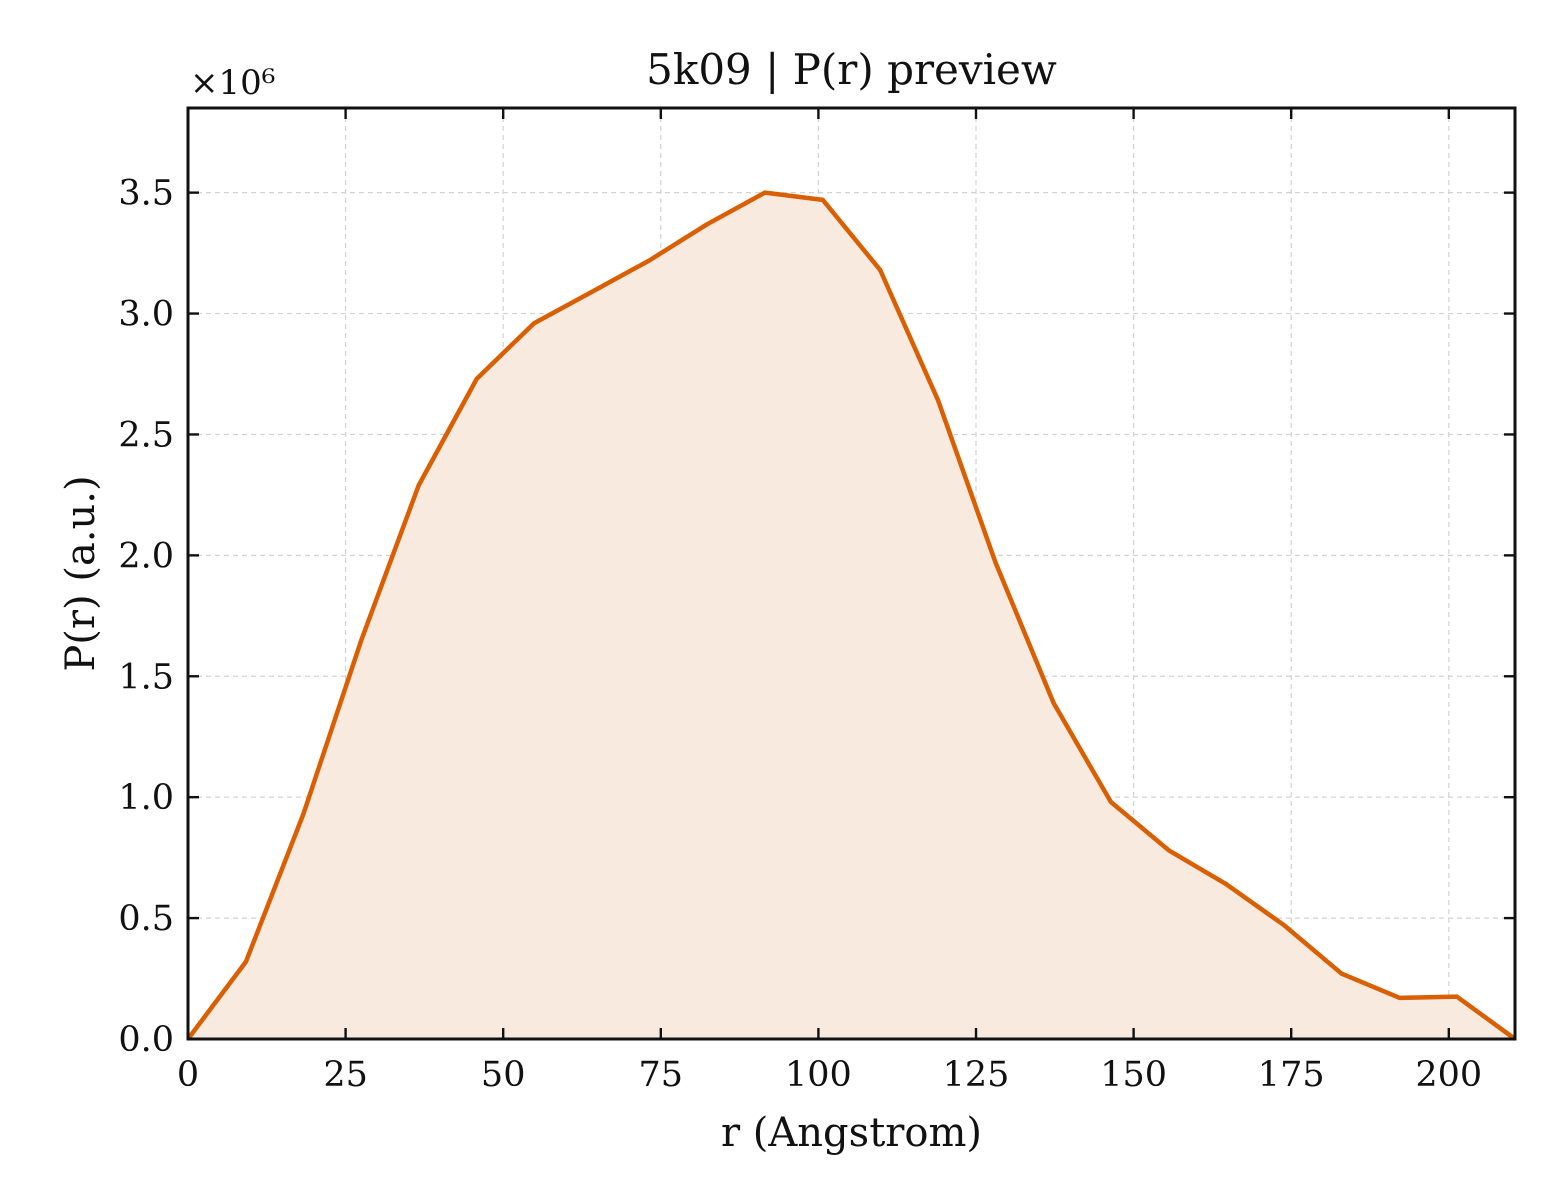  Describe the element at coordinates (851, 1133) in the screenshot. I see `x-axis-title: r (Angstrom)` at that location.